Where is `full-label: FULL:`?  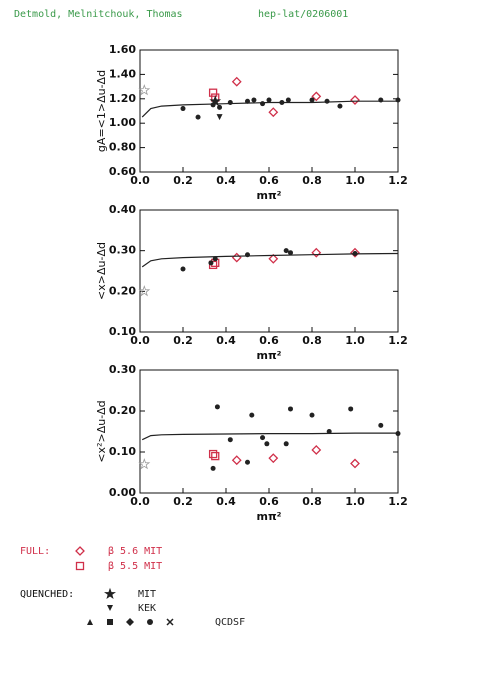 full-label: FULL: is located at coordinates (35, 551).